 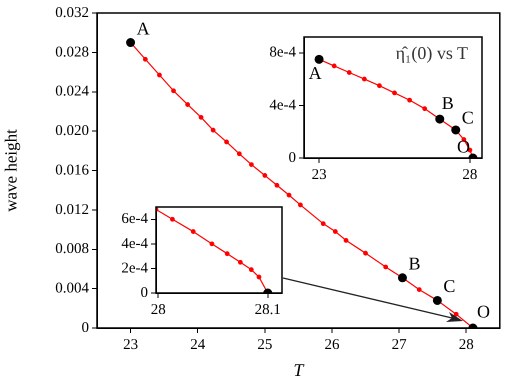 What do you see at coordinates (134, 219) in the screenshot?
I see `y-tick-label: 6e-4` at bounding box center [134, 219].